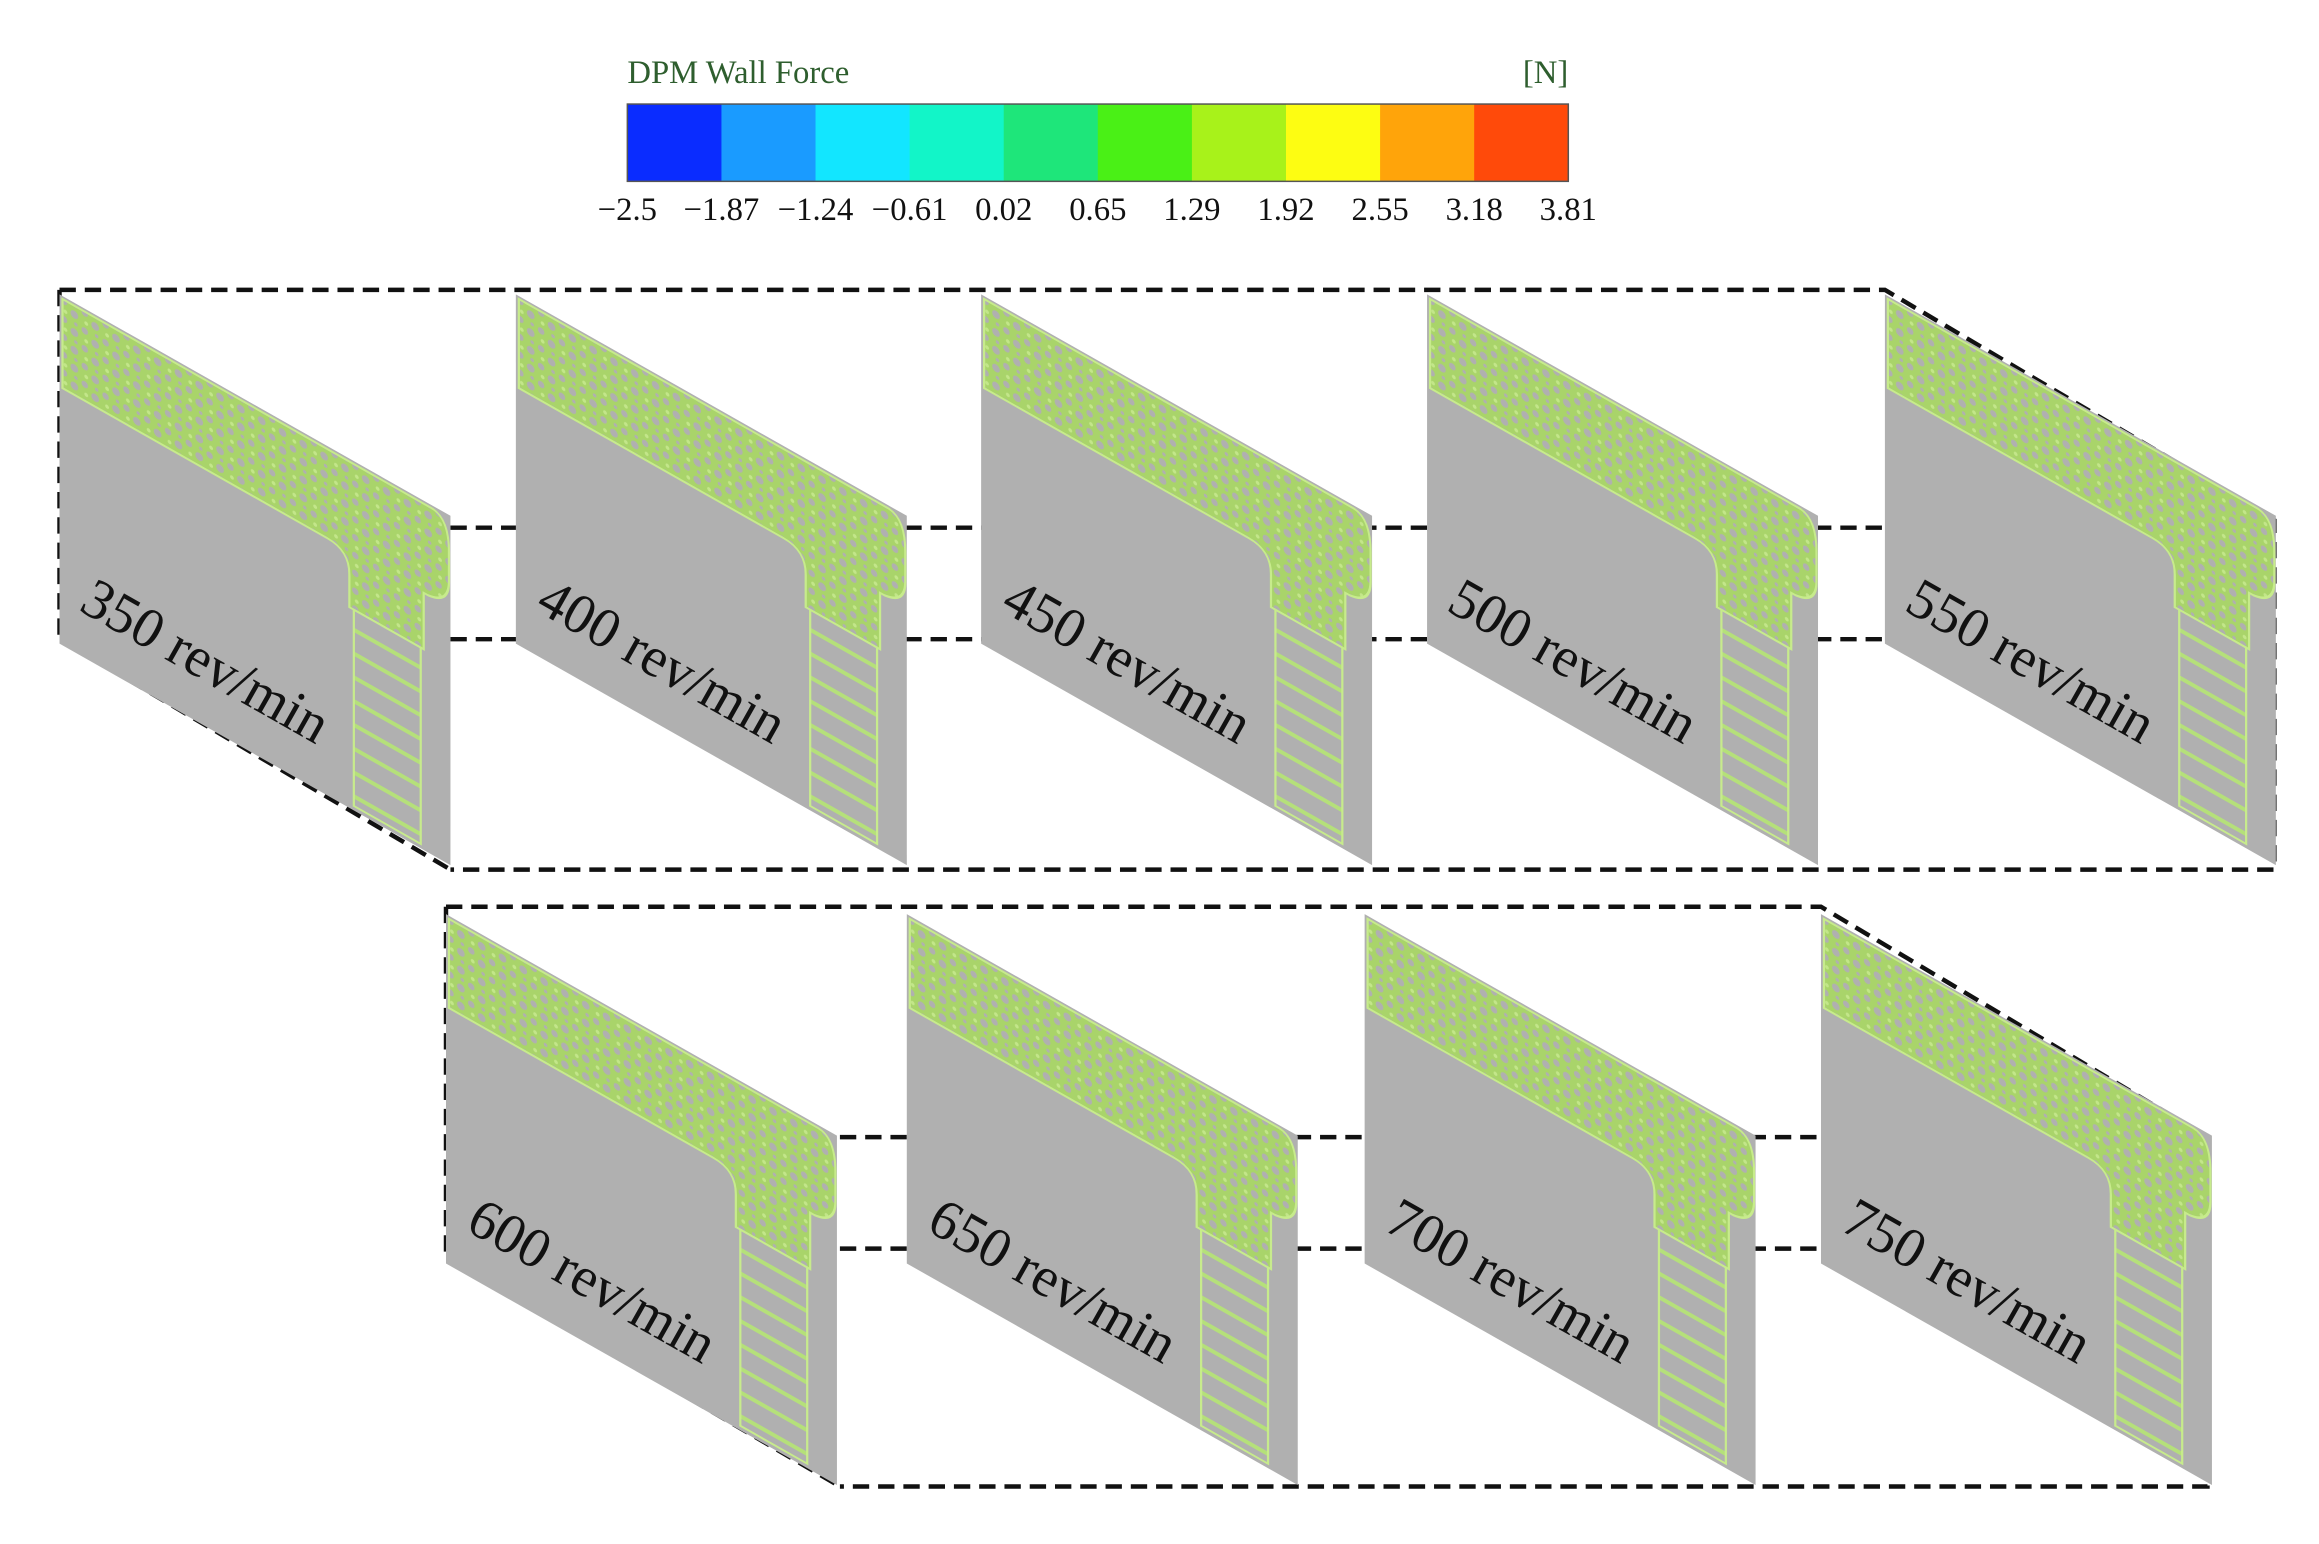 This screenshot has height=1544, width=2319. I want to click on colorbar-tick-label: −2.5, so click(627, 210).